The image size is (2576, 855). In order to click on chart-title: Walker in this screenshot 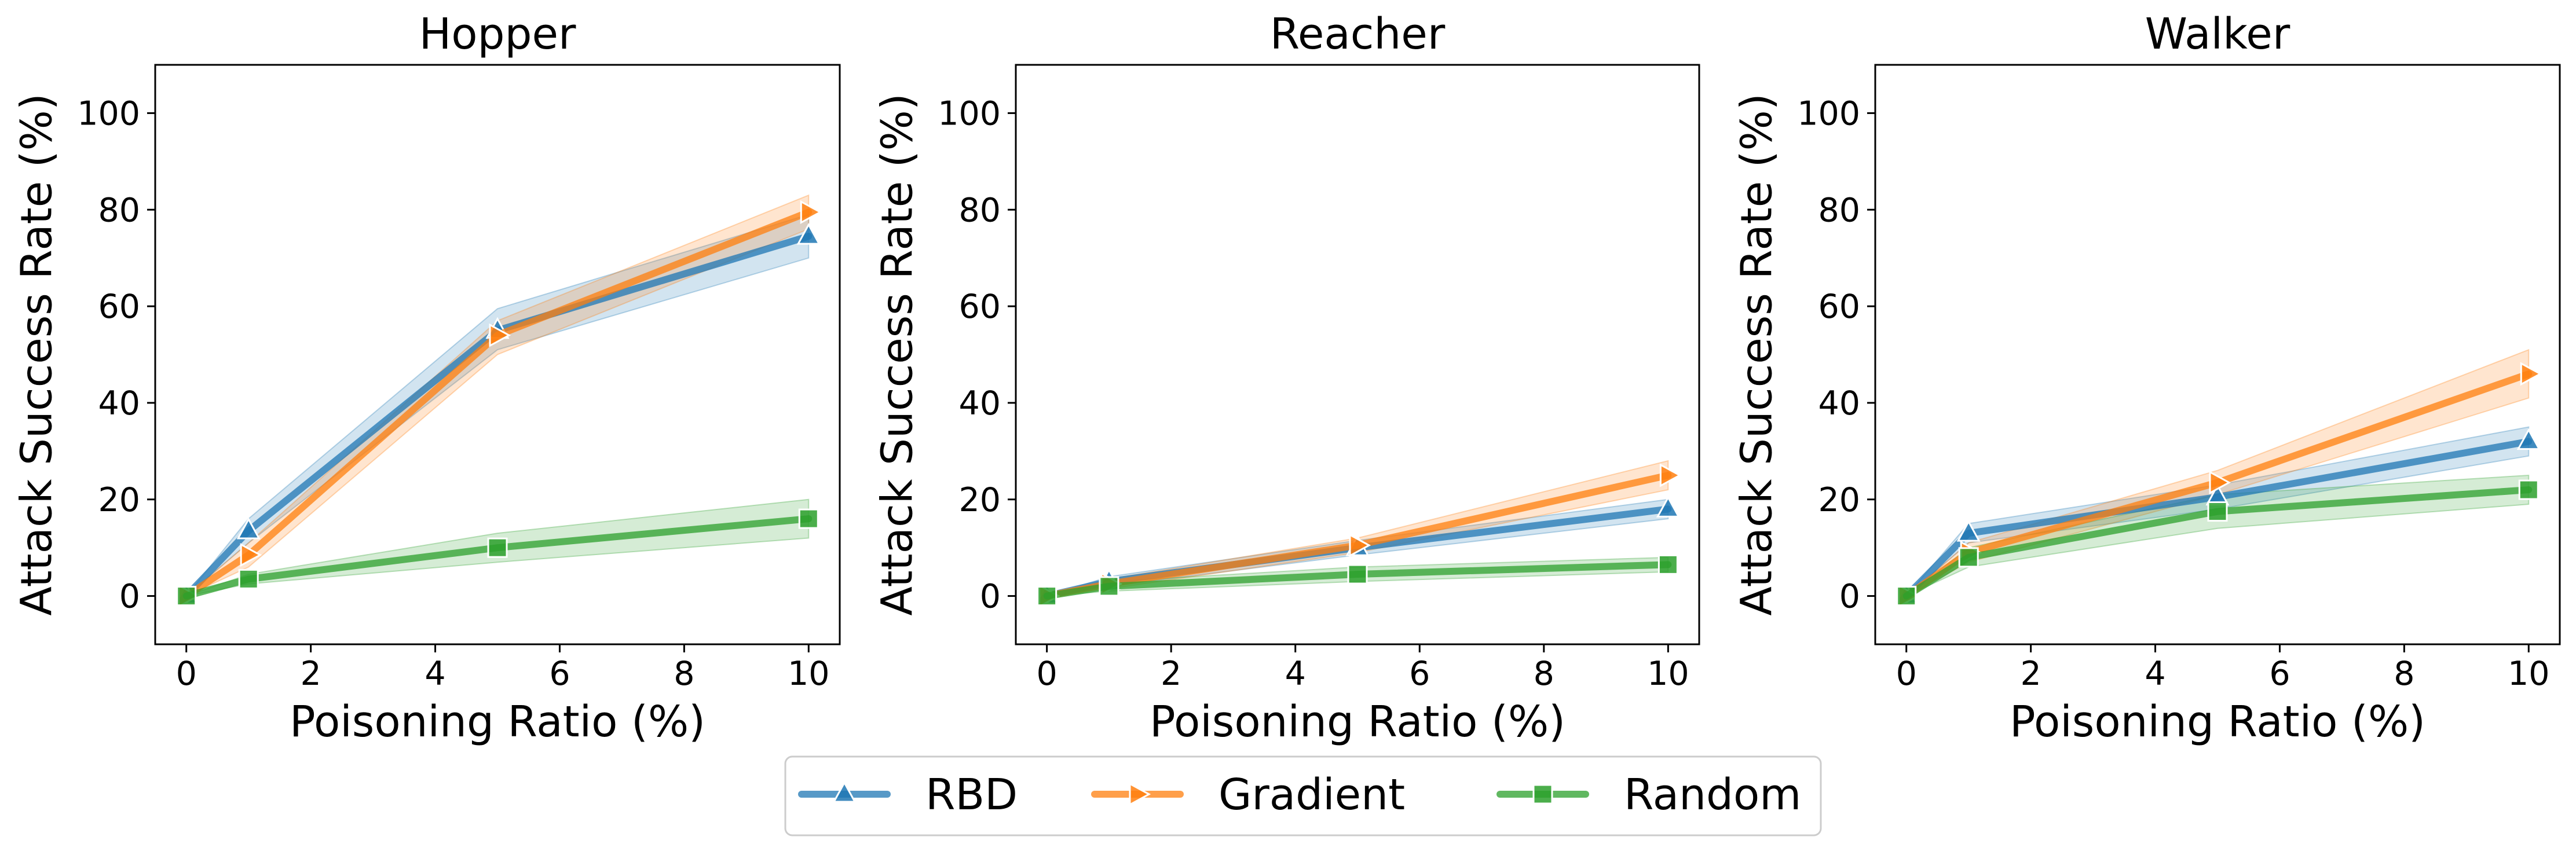, I will do `click(2217, 34)`.